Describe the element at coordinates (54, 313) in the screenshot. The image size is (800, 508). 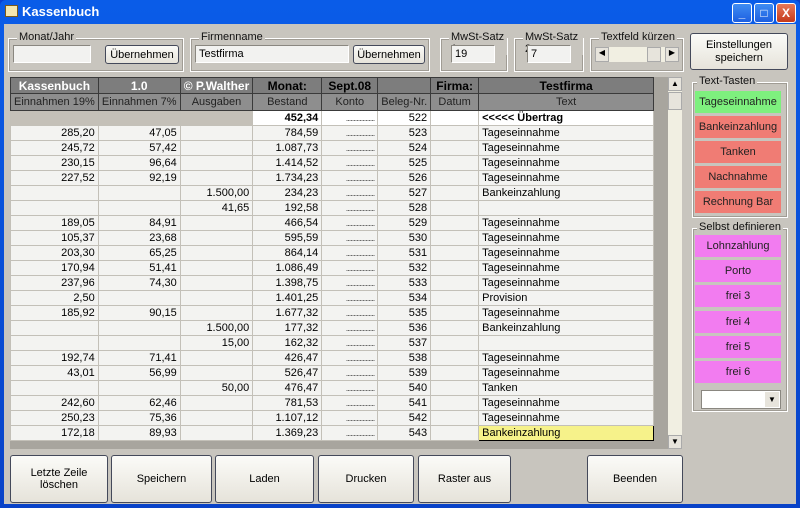
I see `table-cell: 185,92` at that location.